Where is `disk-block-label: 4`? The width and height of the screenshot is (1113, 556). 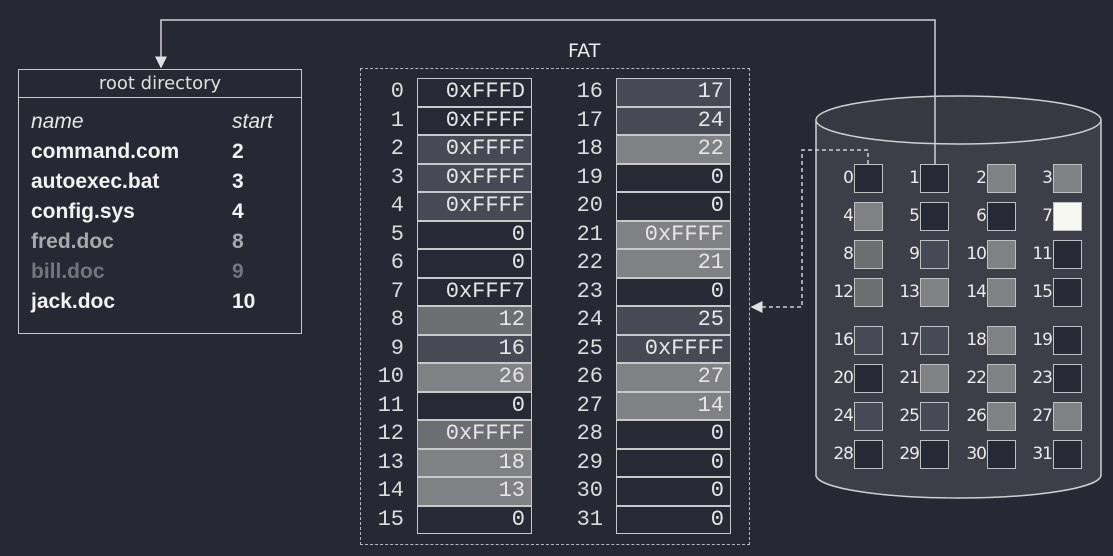
disk-block-label: 4 is located at coordinates (848, 216).